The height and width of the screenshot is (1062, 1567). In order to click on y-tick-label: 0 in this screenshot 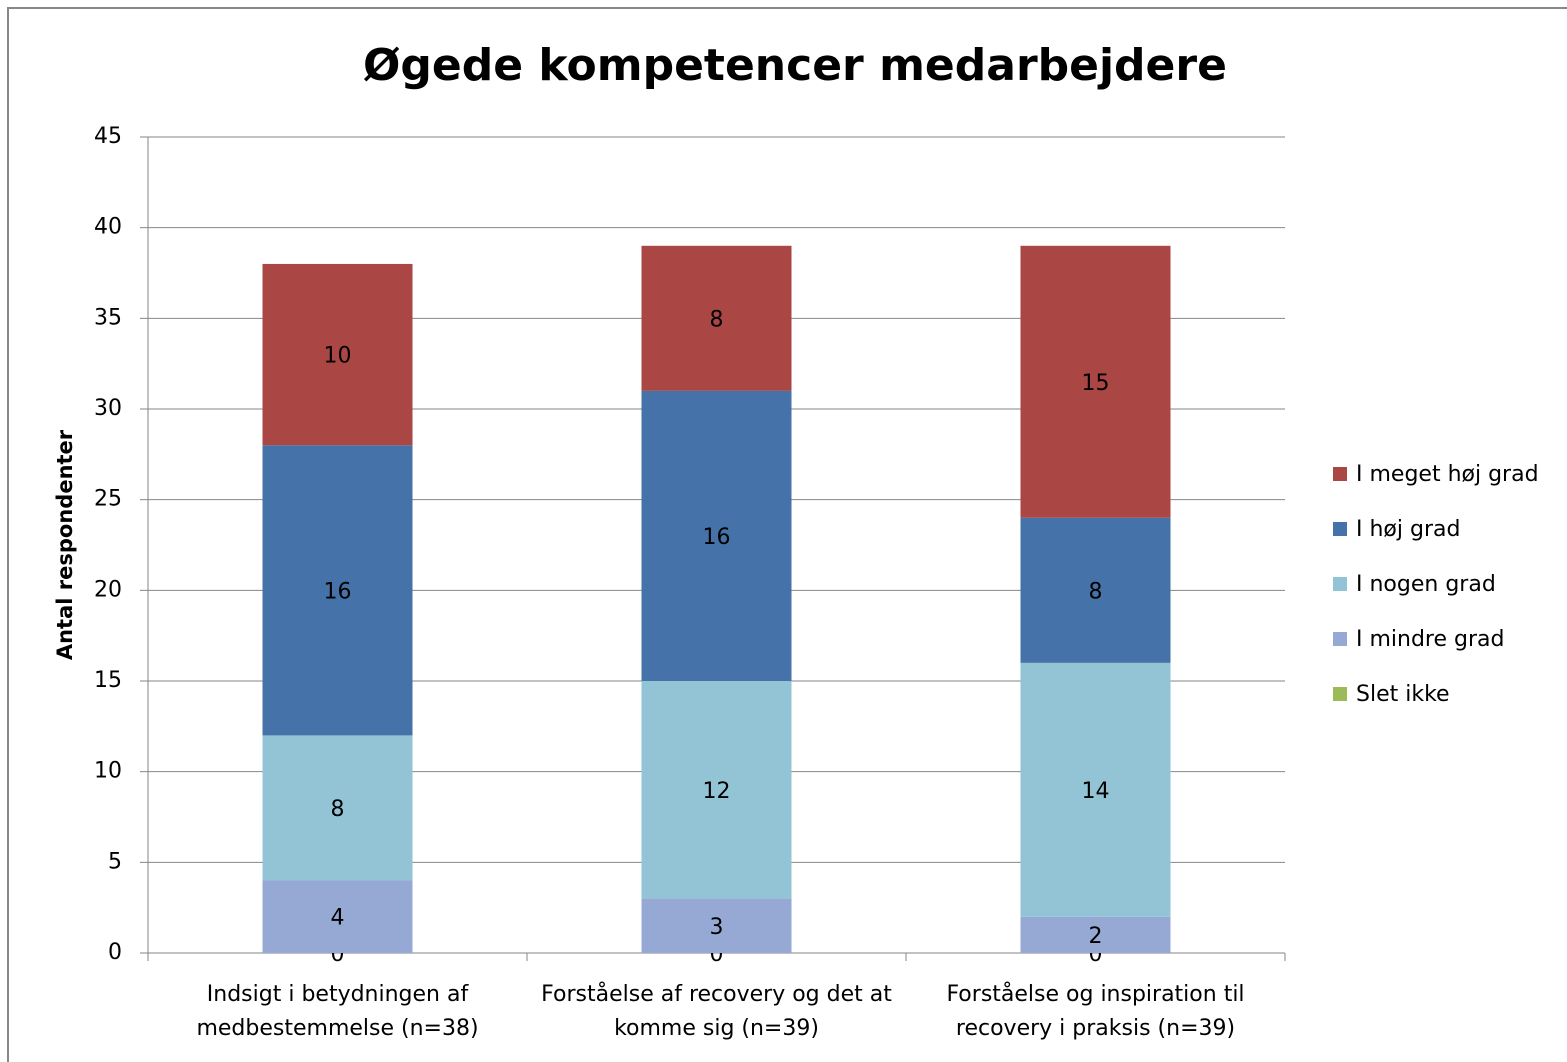, I will do `click(115, 952)`.